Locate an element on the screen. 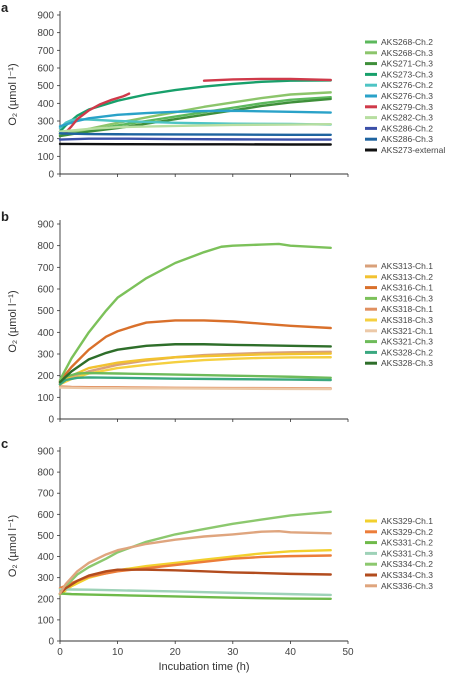 The image size is (450, 679). series-line-AKS316-Ch.3 is located at coordinates (195, 312).